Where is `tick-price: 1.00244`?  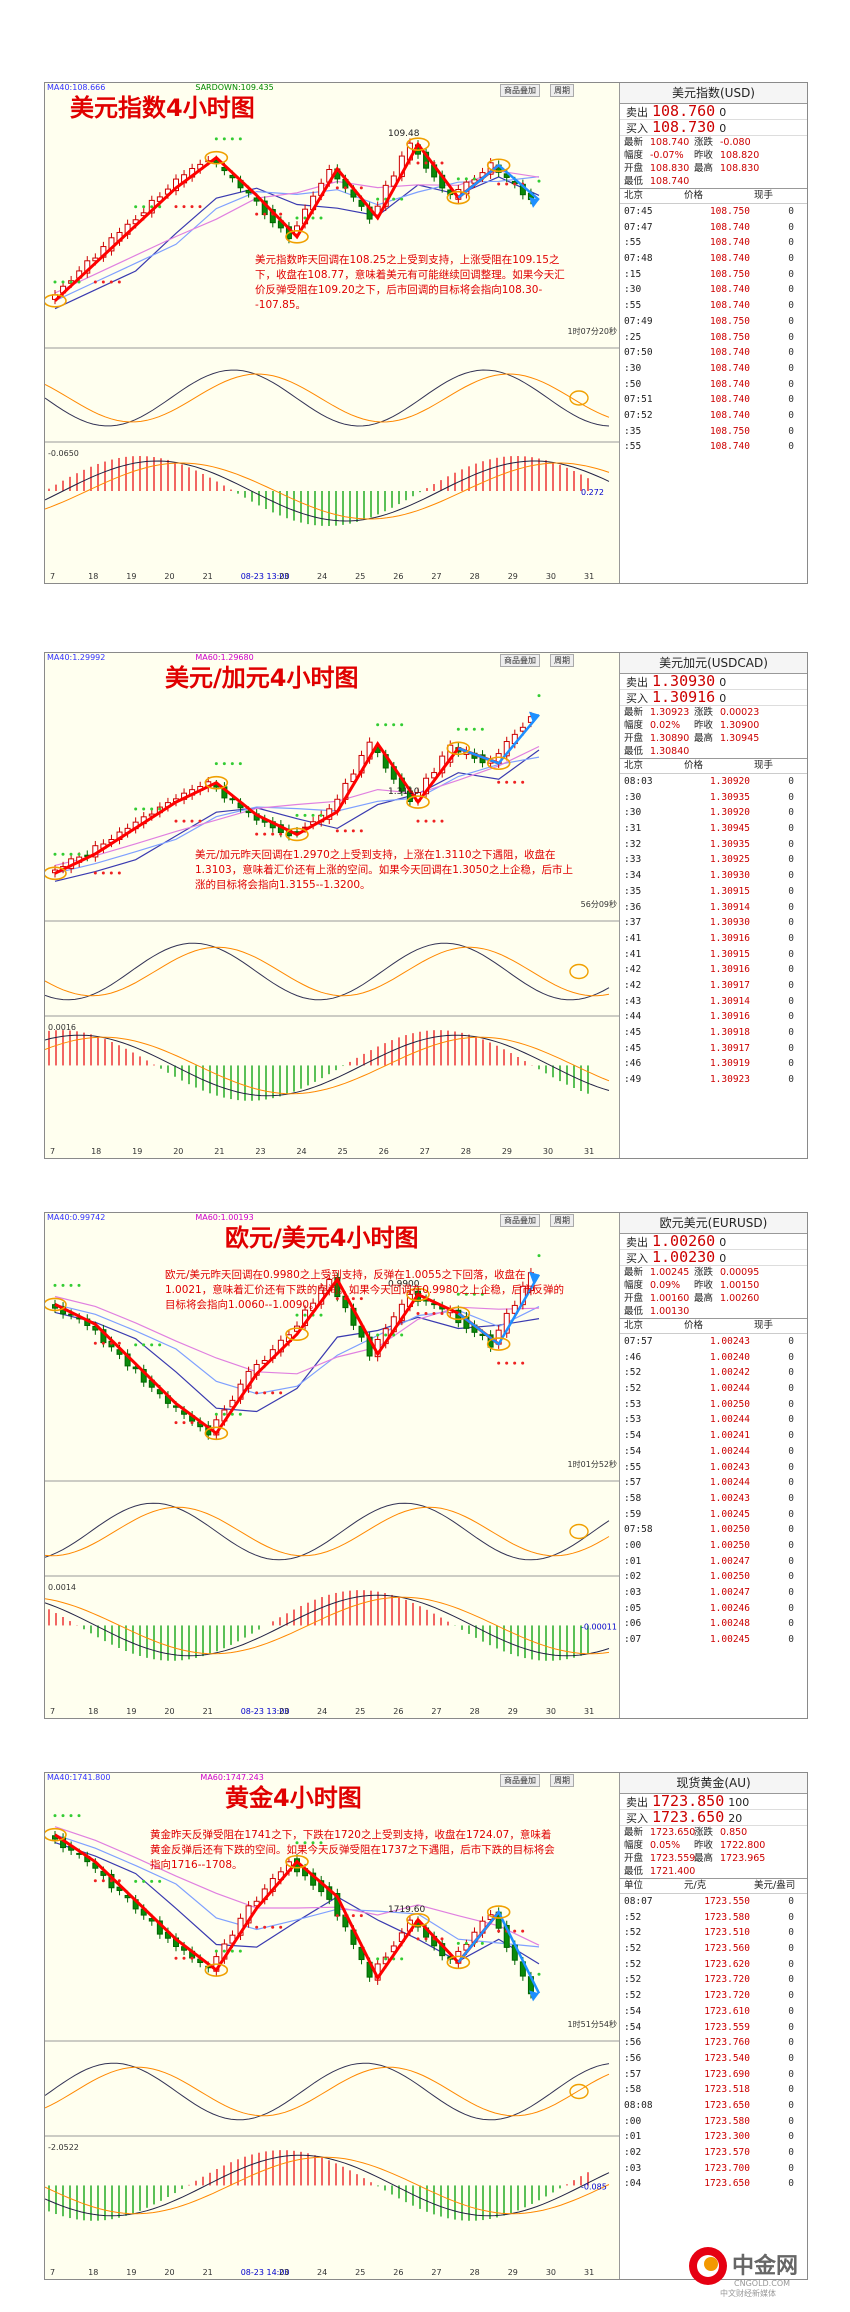
tick-price: 1.00244 is located at coordinates (729, 1420).